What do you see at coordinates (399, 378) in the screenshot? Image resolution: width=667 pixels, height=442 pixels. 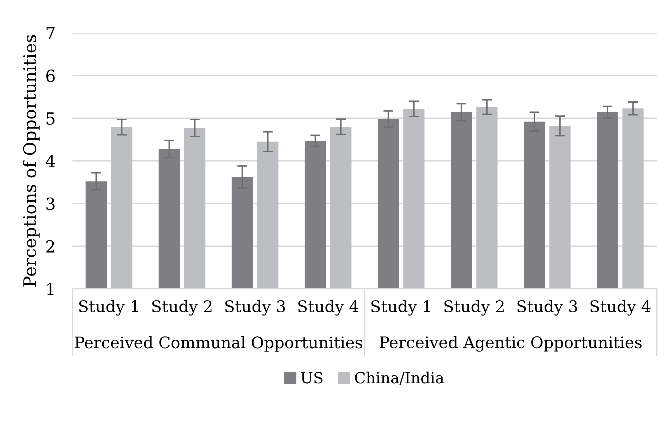 I see `legend-label: China/India` at bounding box center [399, 378].